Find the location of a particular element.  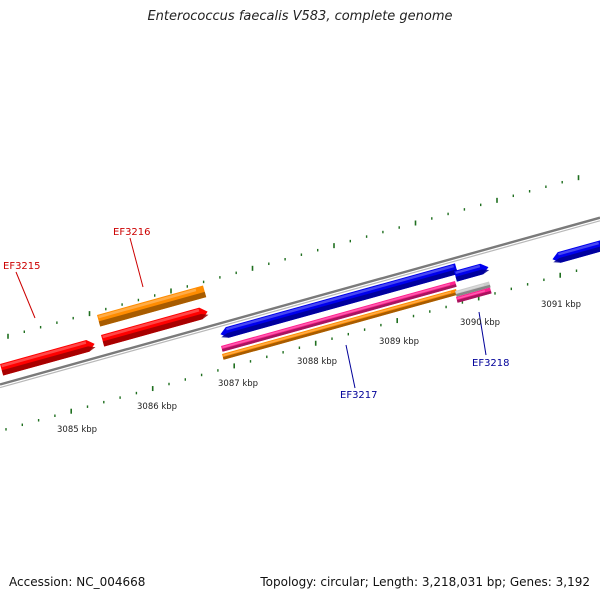

gene-ef3217-cds is located at coordinates (339, 300).